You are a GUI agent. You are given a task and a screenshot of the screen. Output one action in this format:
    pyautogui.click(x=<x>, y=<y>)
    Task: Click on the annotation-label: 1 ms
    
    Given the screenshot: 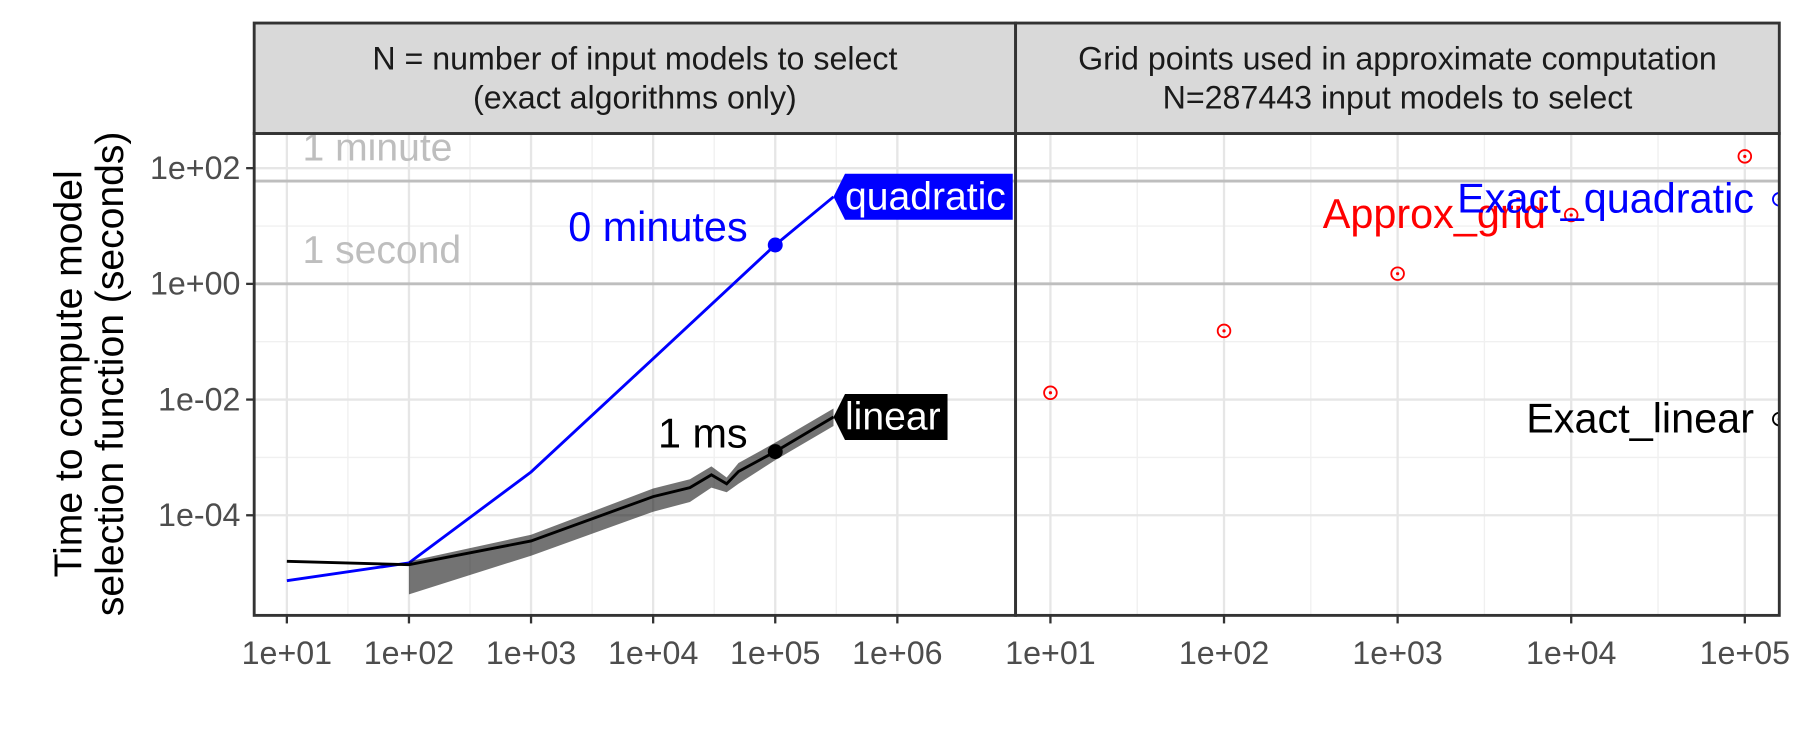 What is the action you would take?
    pyautogui.click(x=703, y=434)
    